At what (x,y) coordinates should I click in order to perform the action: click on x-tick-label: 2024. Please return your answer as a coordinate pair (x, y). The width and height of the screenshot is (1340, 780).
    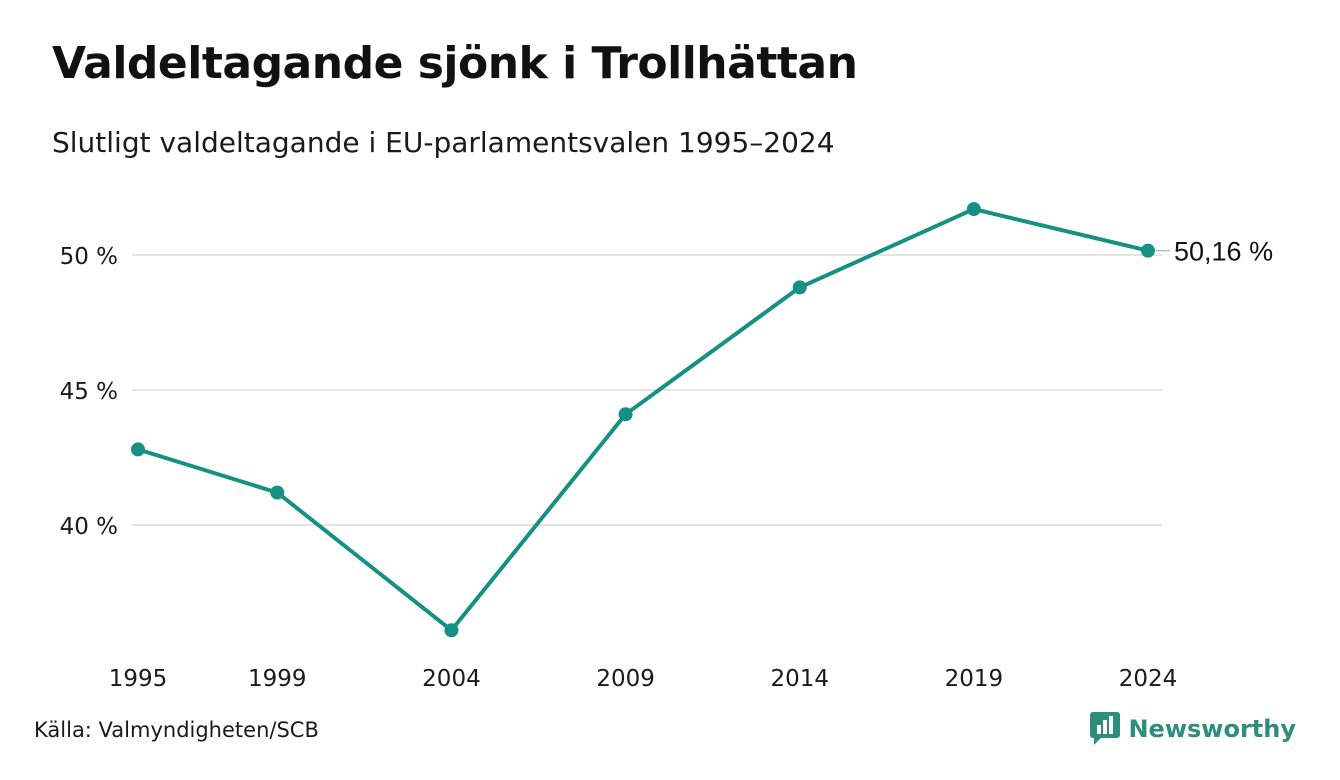
    Looking at the image, I should click on (1148, 679).